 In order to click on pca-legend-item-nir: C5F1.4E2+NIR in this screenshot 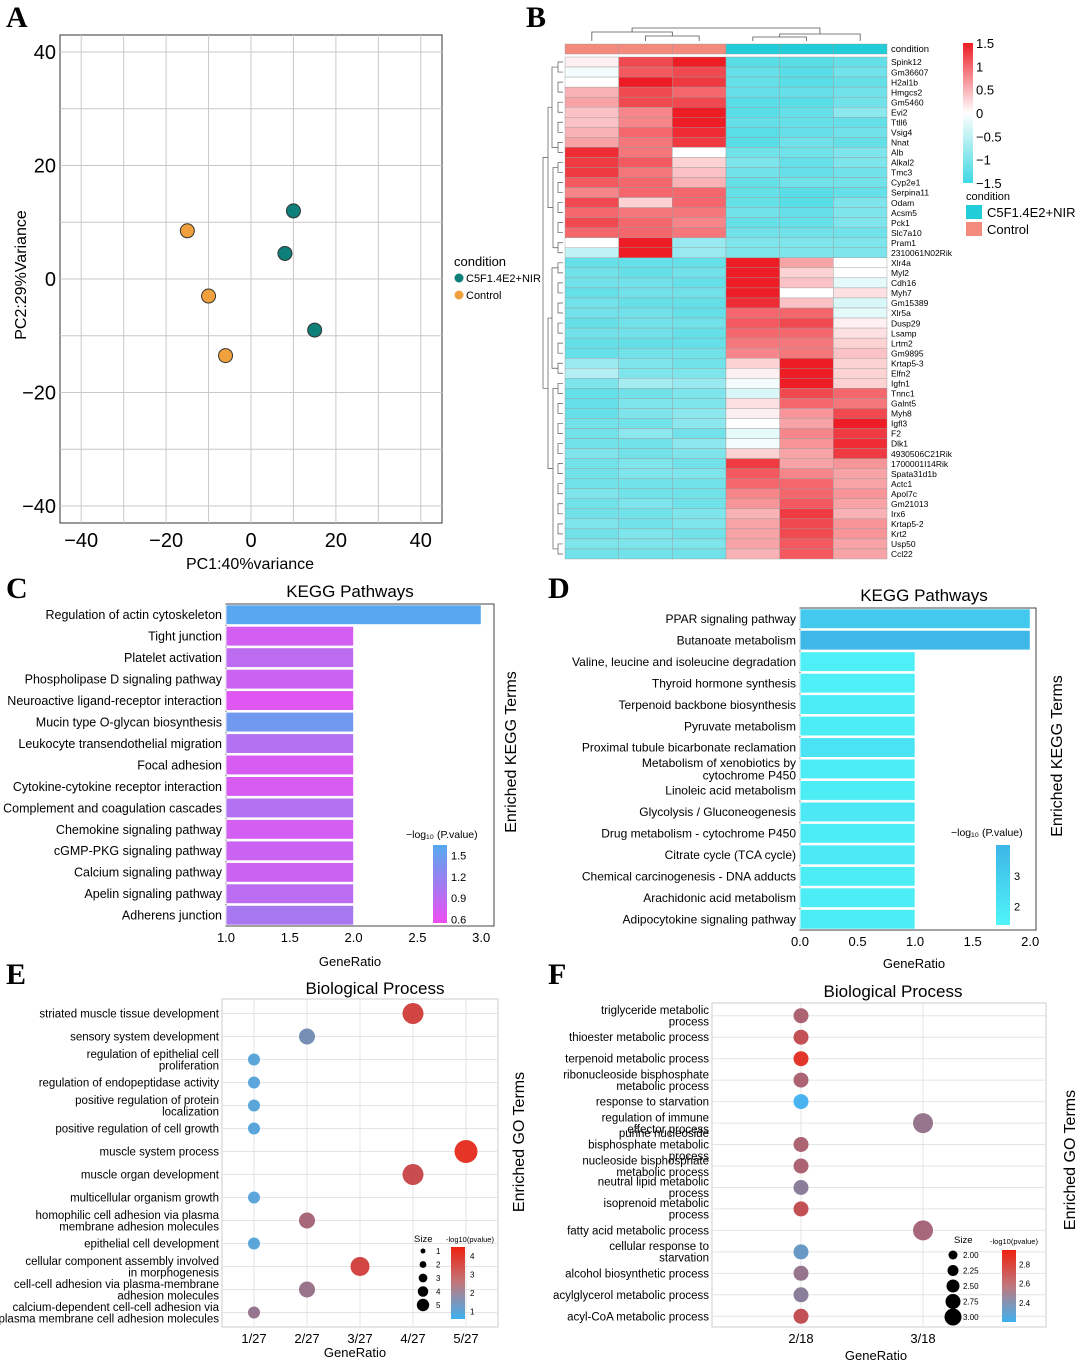, I will do `click(503, 279)`.